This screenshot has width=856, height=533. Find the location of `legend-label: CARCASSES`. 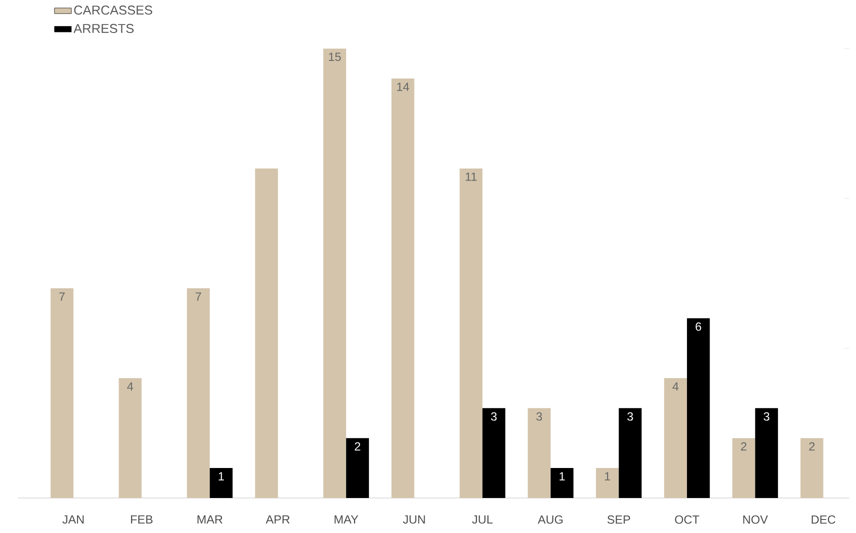

legend-label: CARCASSES is located at coordinates (113, 10).